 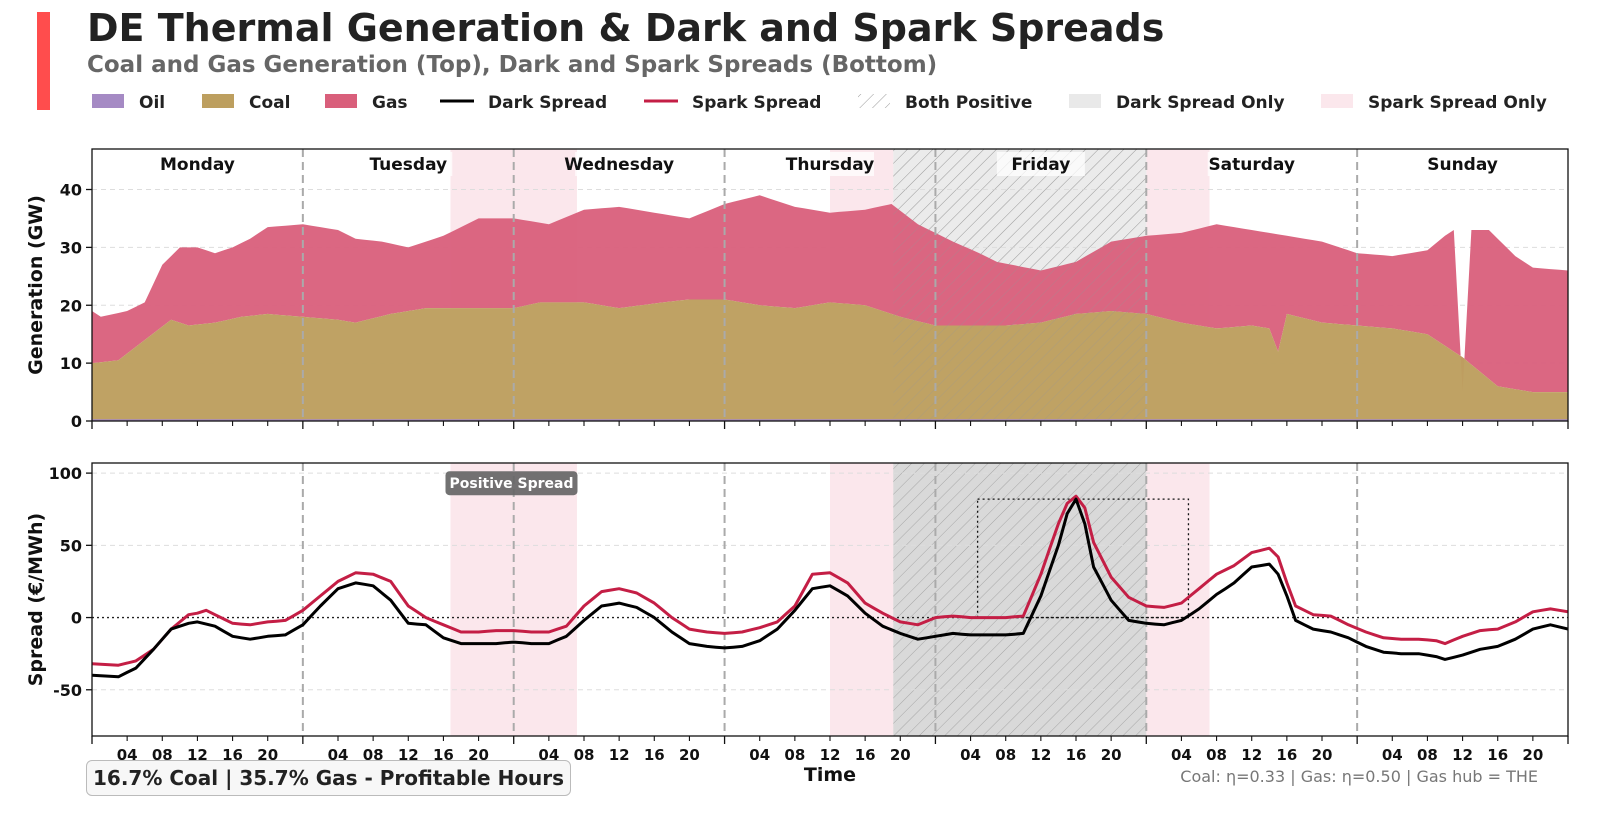 What do you see at coordinates (152, 103) in the screenshot?
I see `legend-label: Oil` at bounding box center [152, 103].